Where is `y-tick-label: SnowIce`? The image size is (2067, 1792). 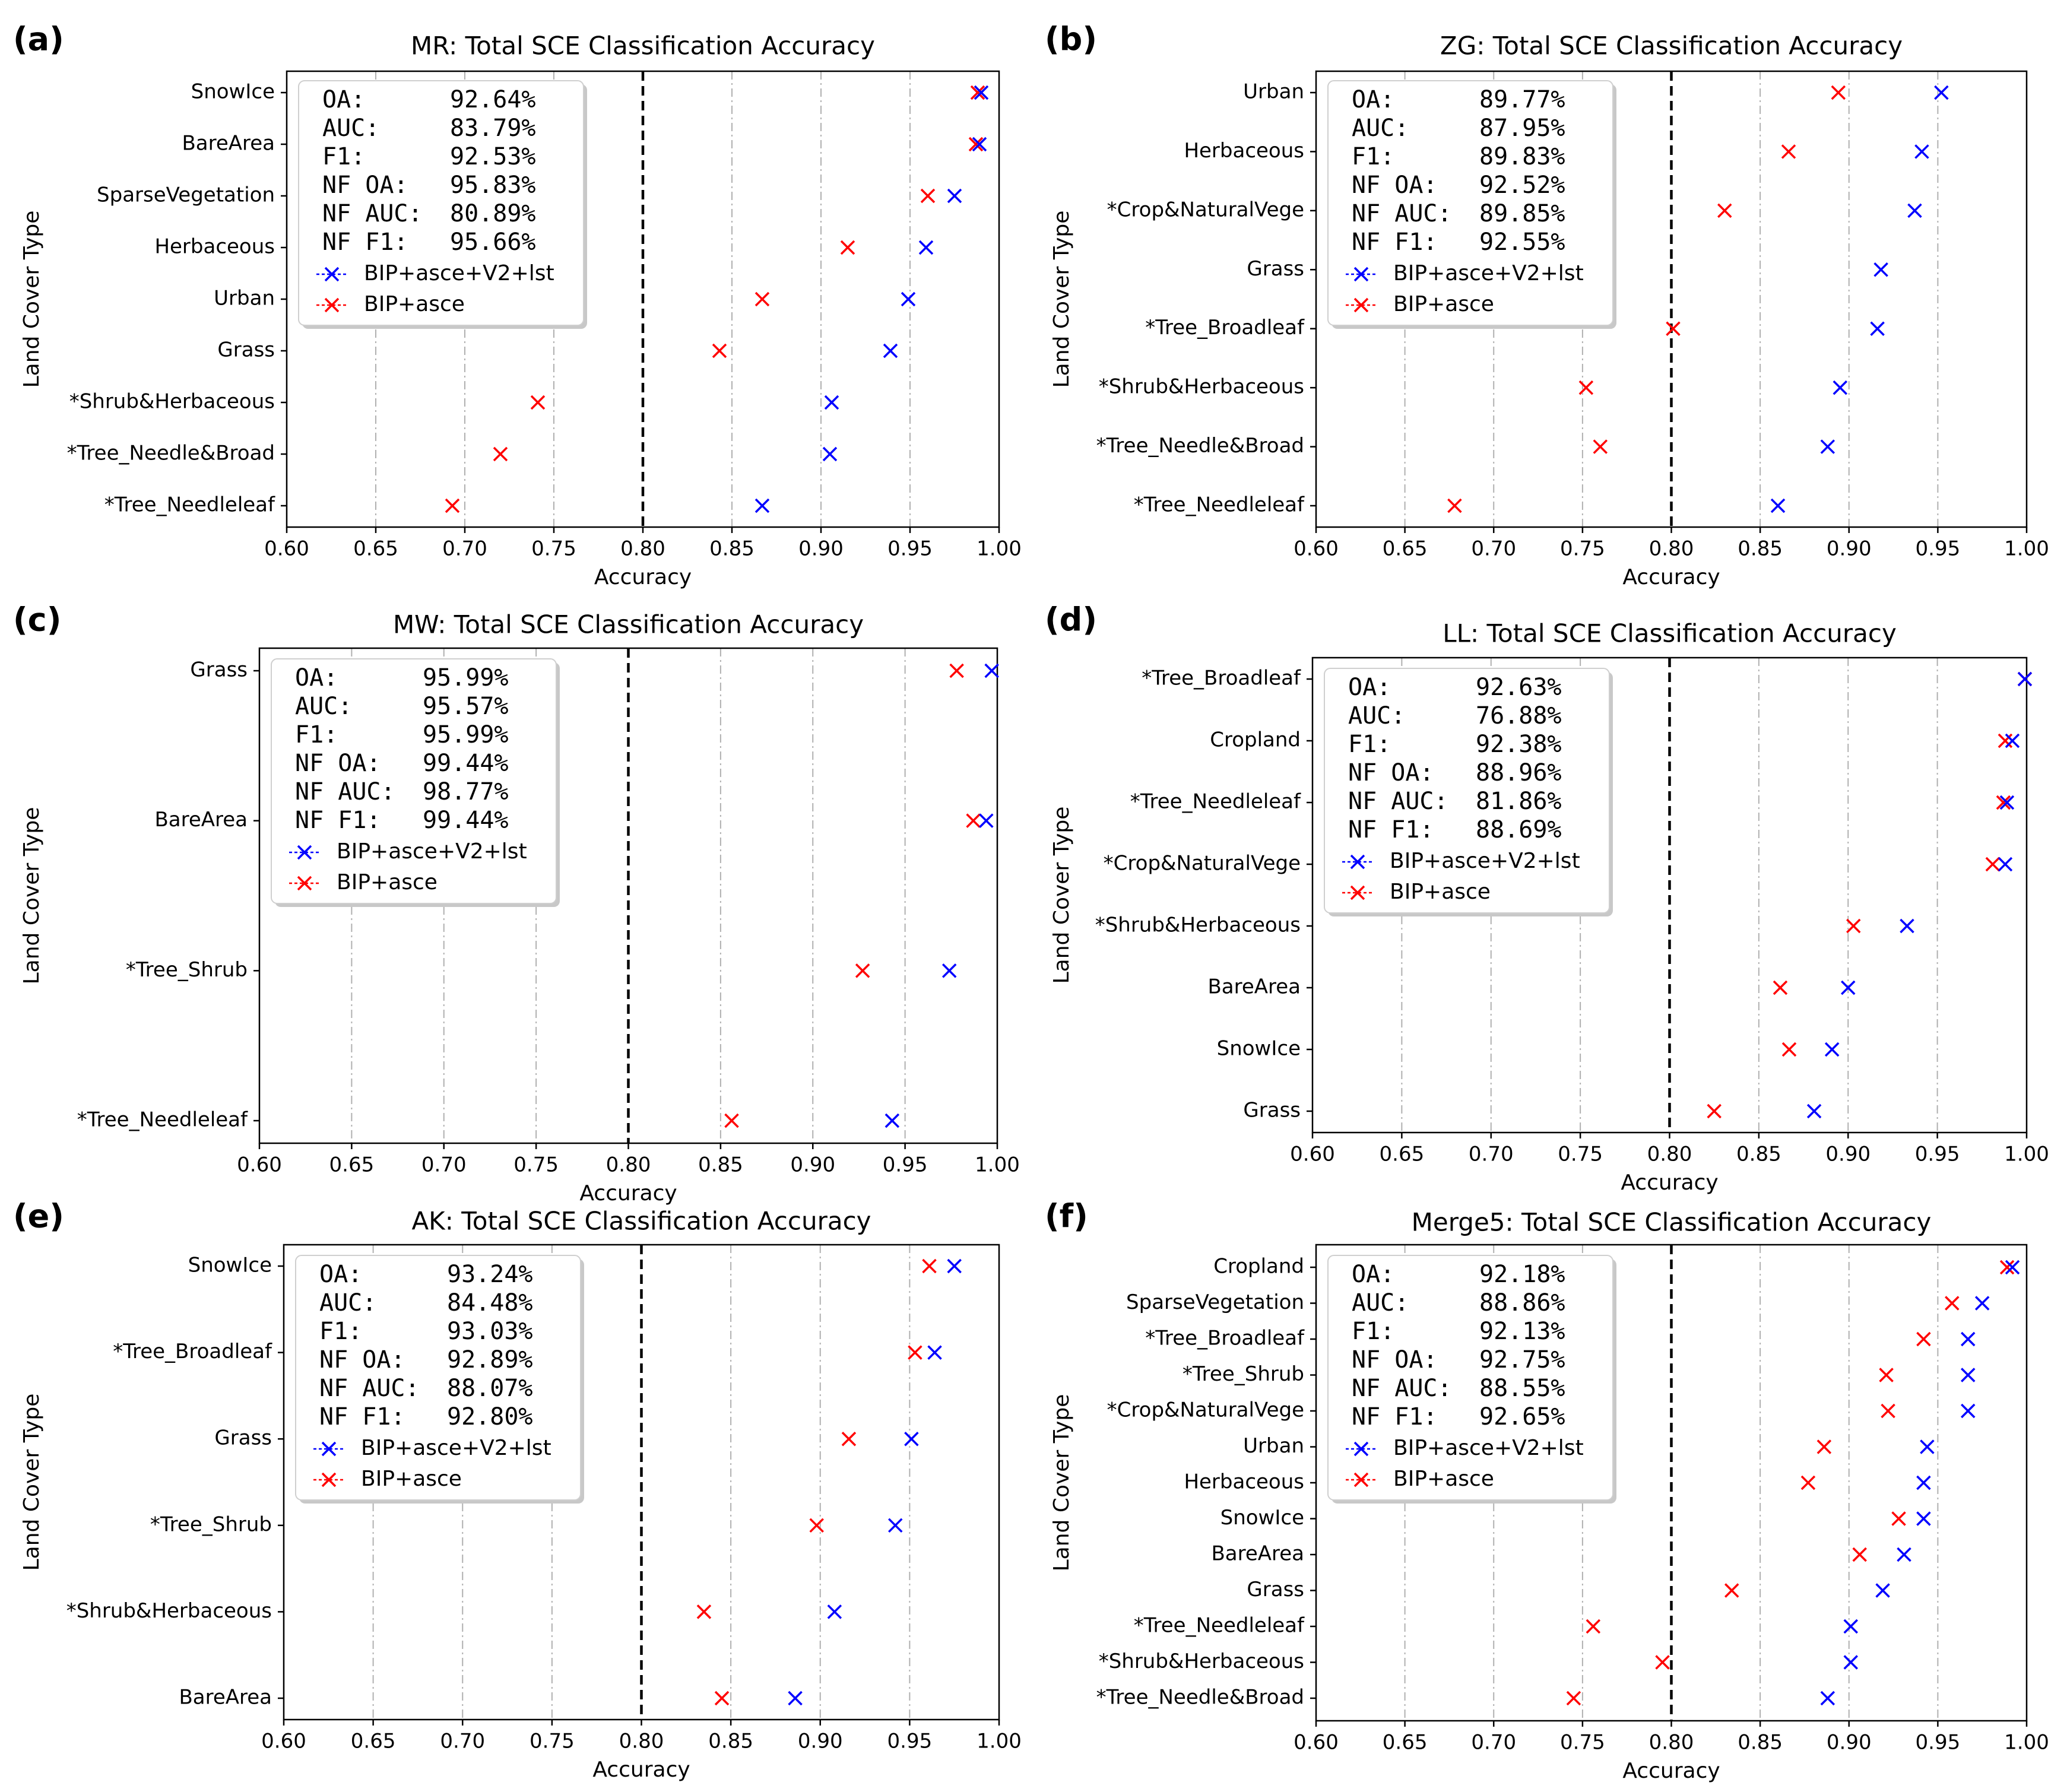
y-tick-label: SnowIce is located at coordinates (1259, 1049).